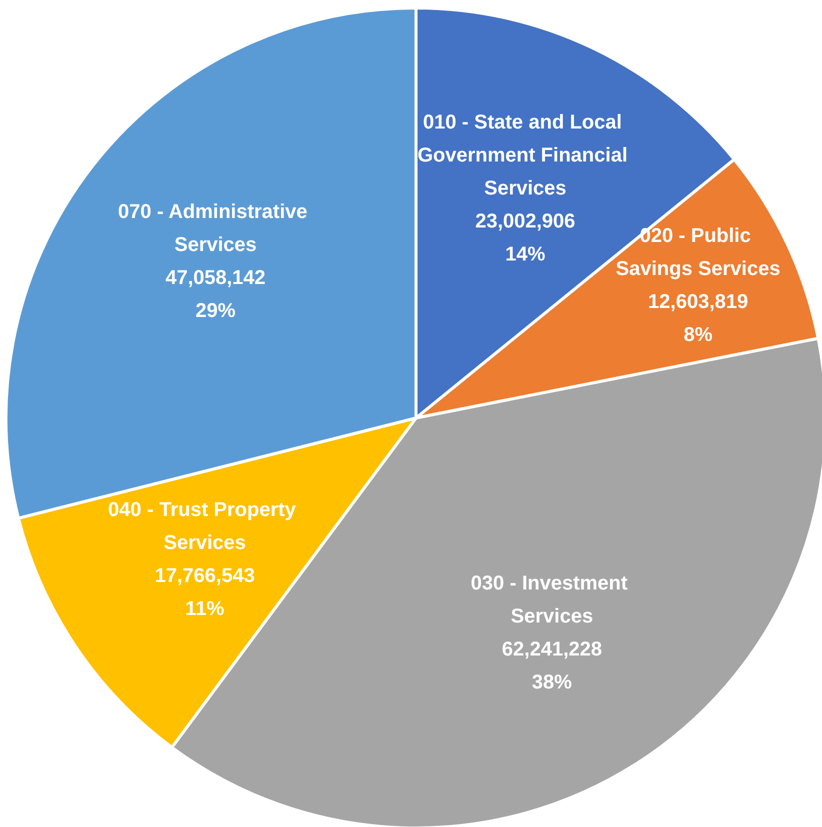 The height and width of the screenshot is (827, 822). Describe the element at coordinates (698, 318) in the screenshot. I see `data-label: 12,603,819 8%` at that location.